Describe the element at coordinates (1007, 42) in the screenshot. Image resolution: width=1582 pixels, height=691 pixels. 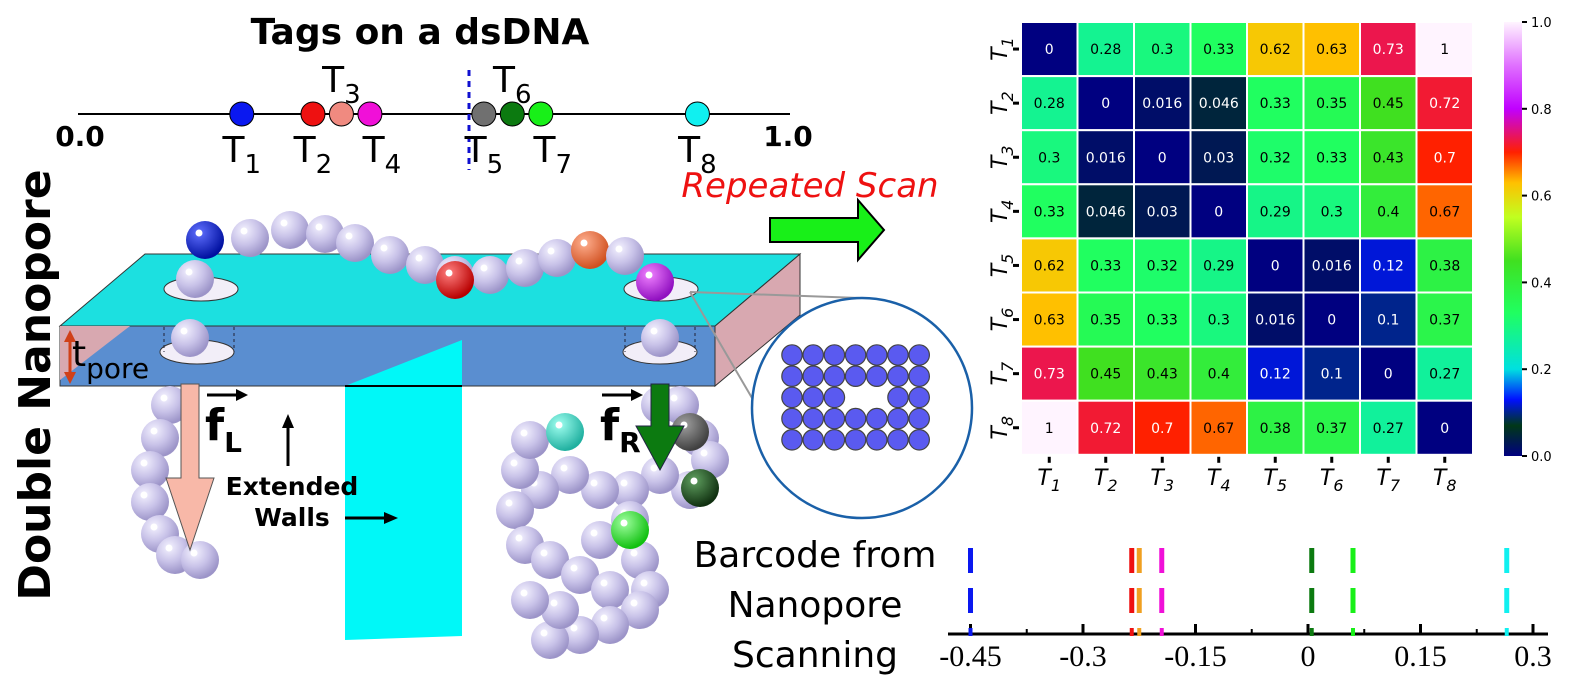
I see `row-label-sub: 1` at that location.